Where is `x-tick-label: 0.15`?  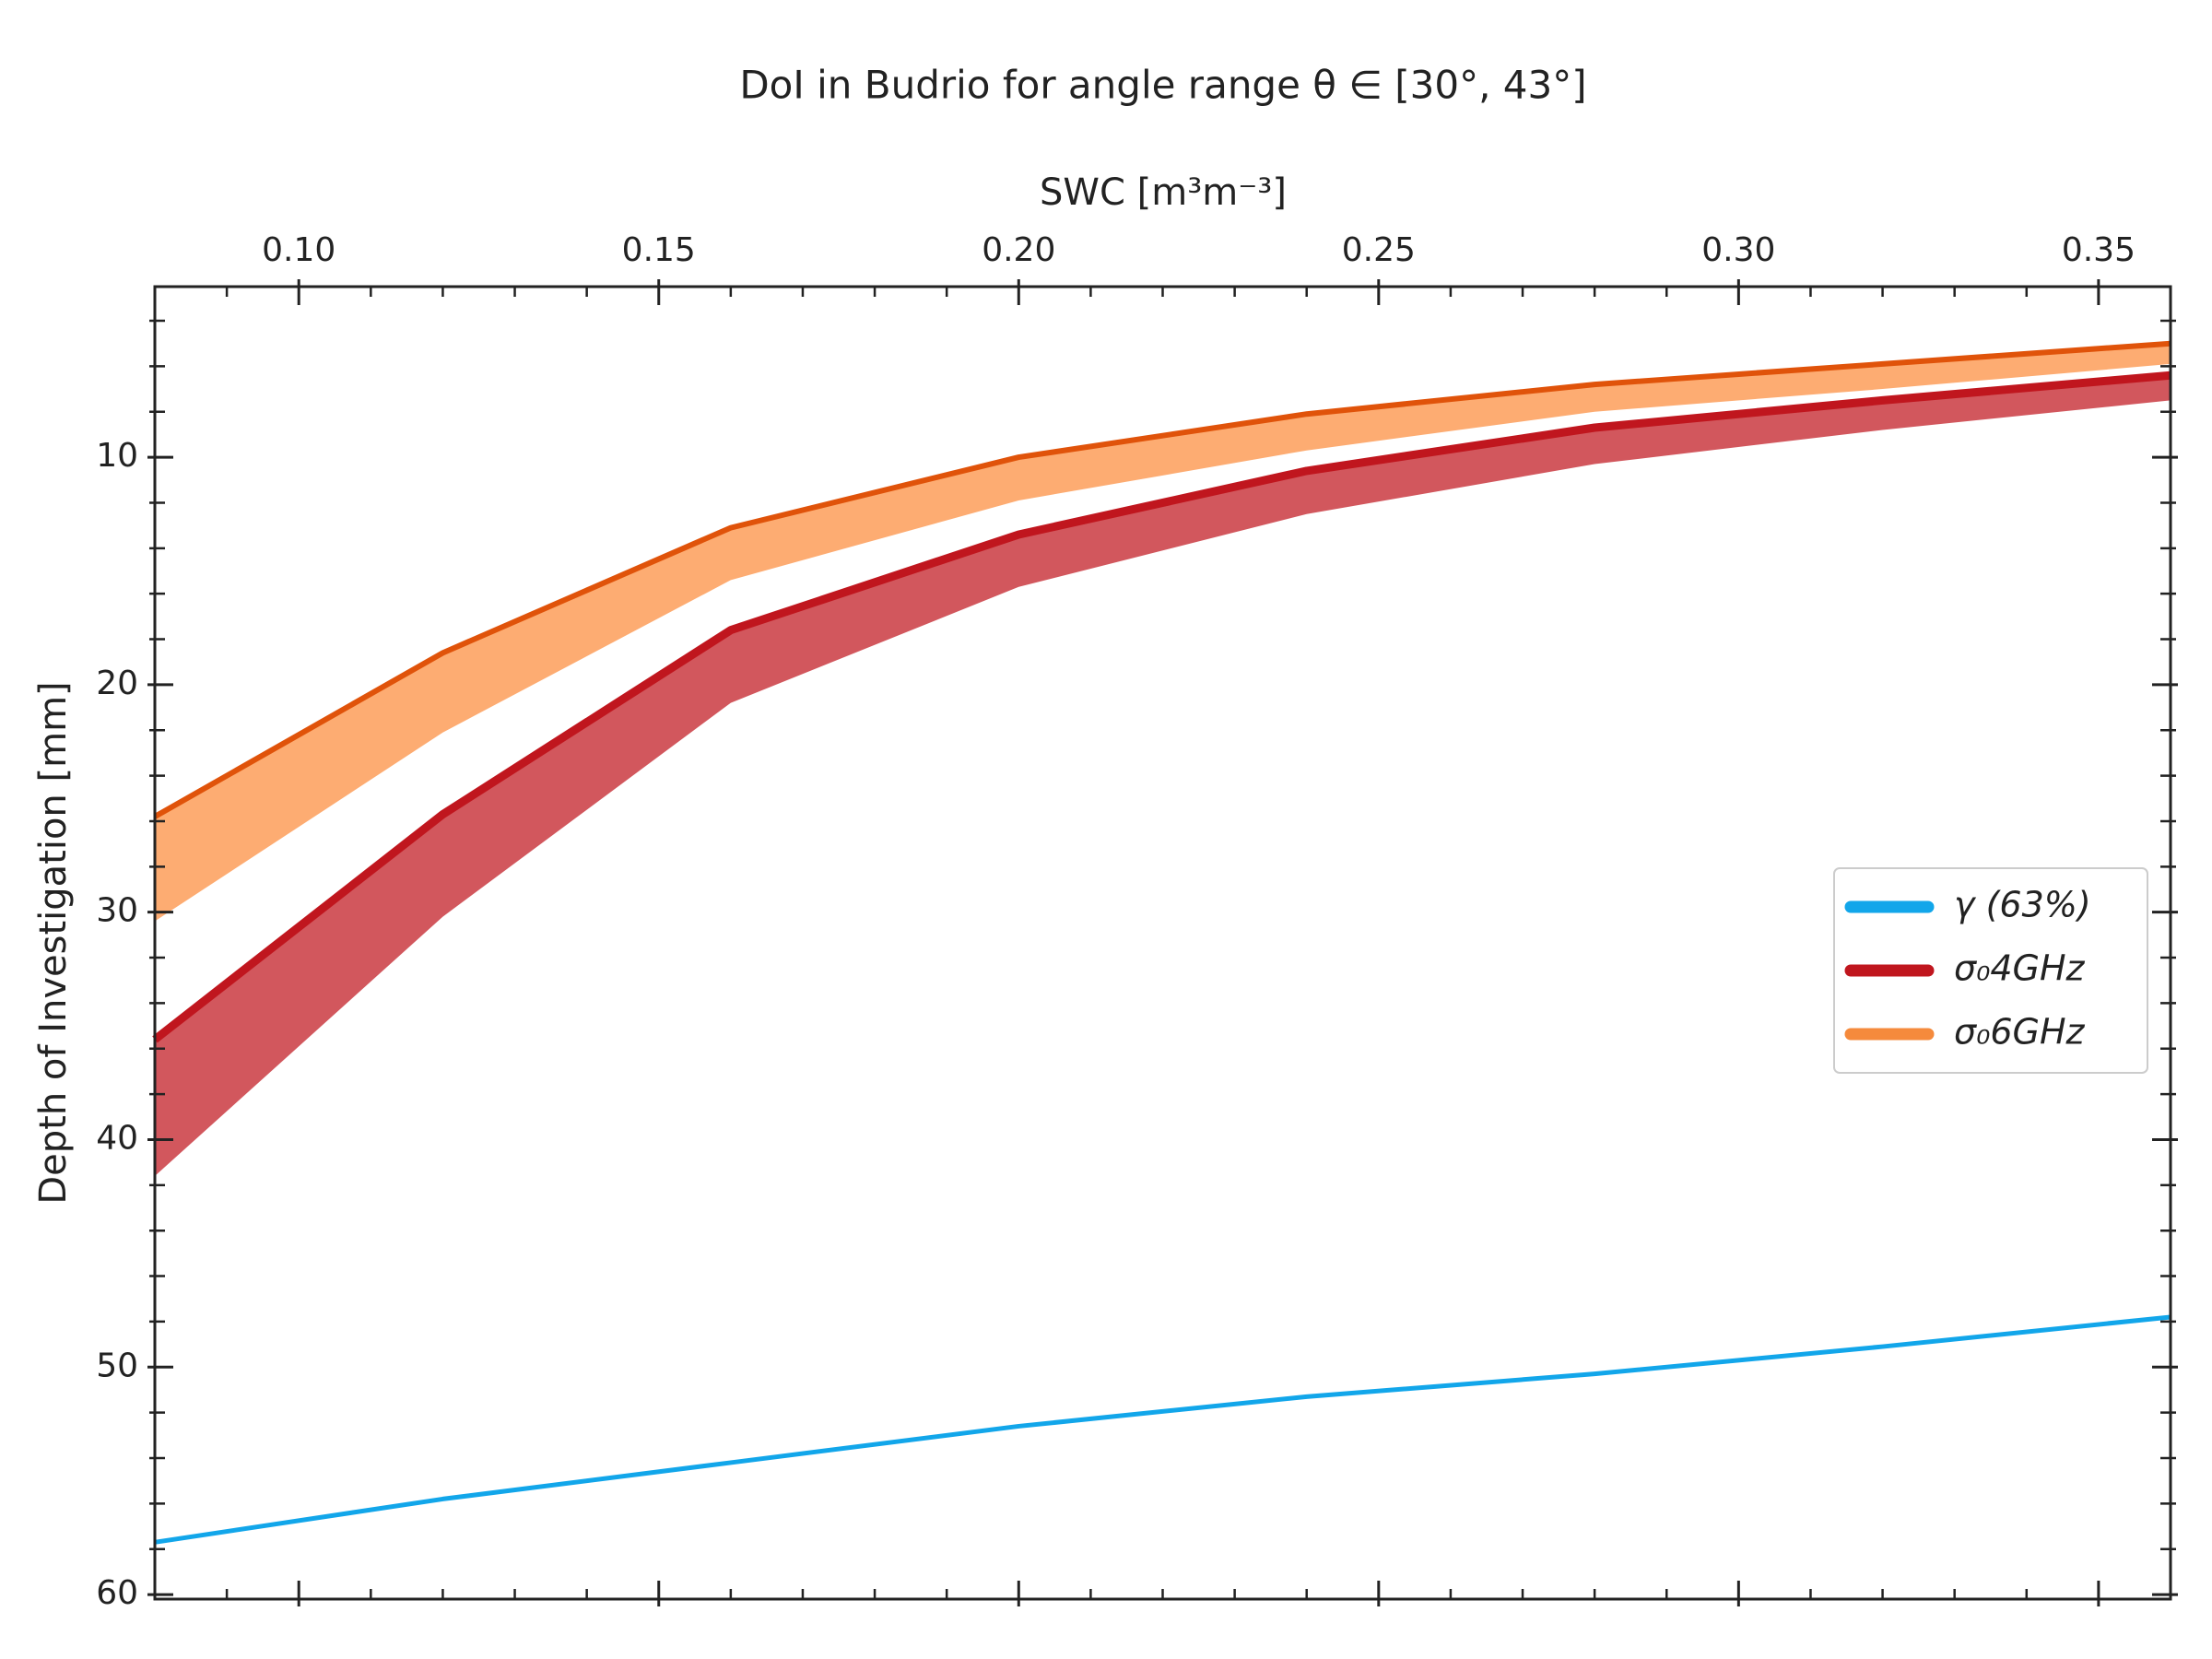
x-tick-label: 0.15 is located at coordinates (659, 250).